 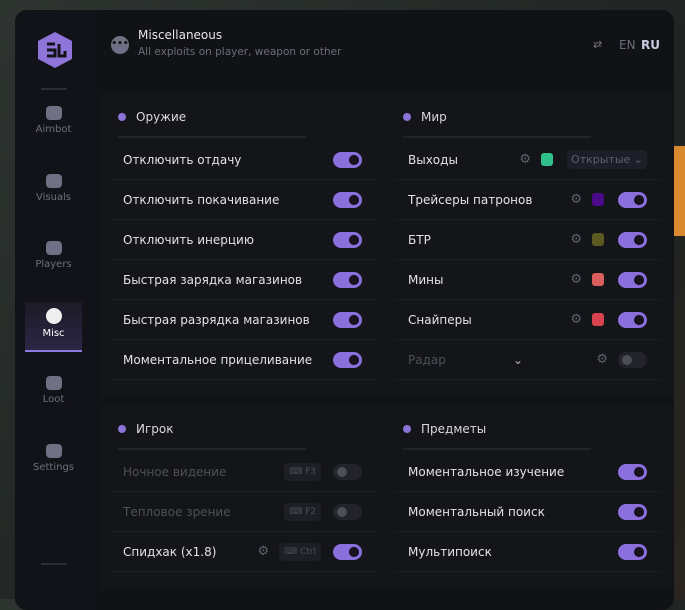 I want to click on option-label: Выходы, so click(x=433, y=159).